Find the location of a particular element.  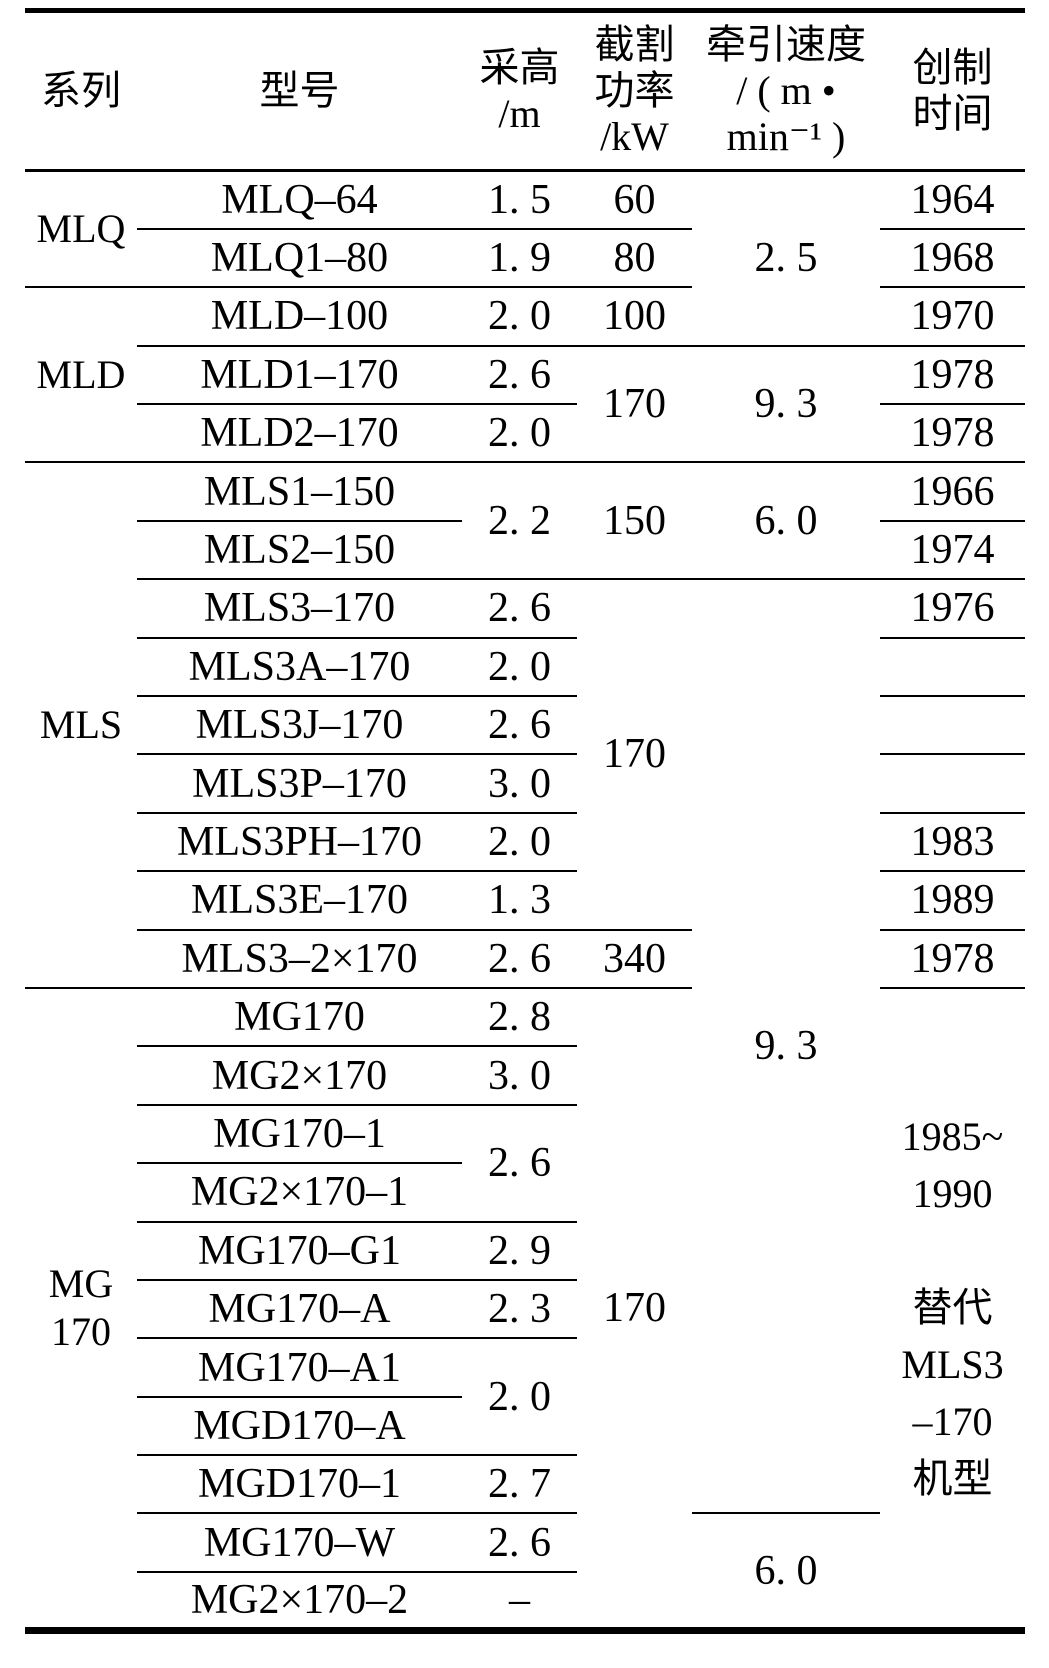

table-row: MLD1–170 2. 6 170 9. 3 1978 is located at coordinates (525, 404).